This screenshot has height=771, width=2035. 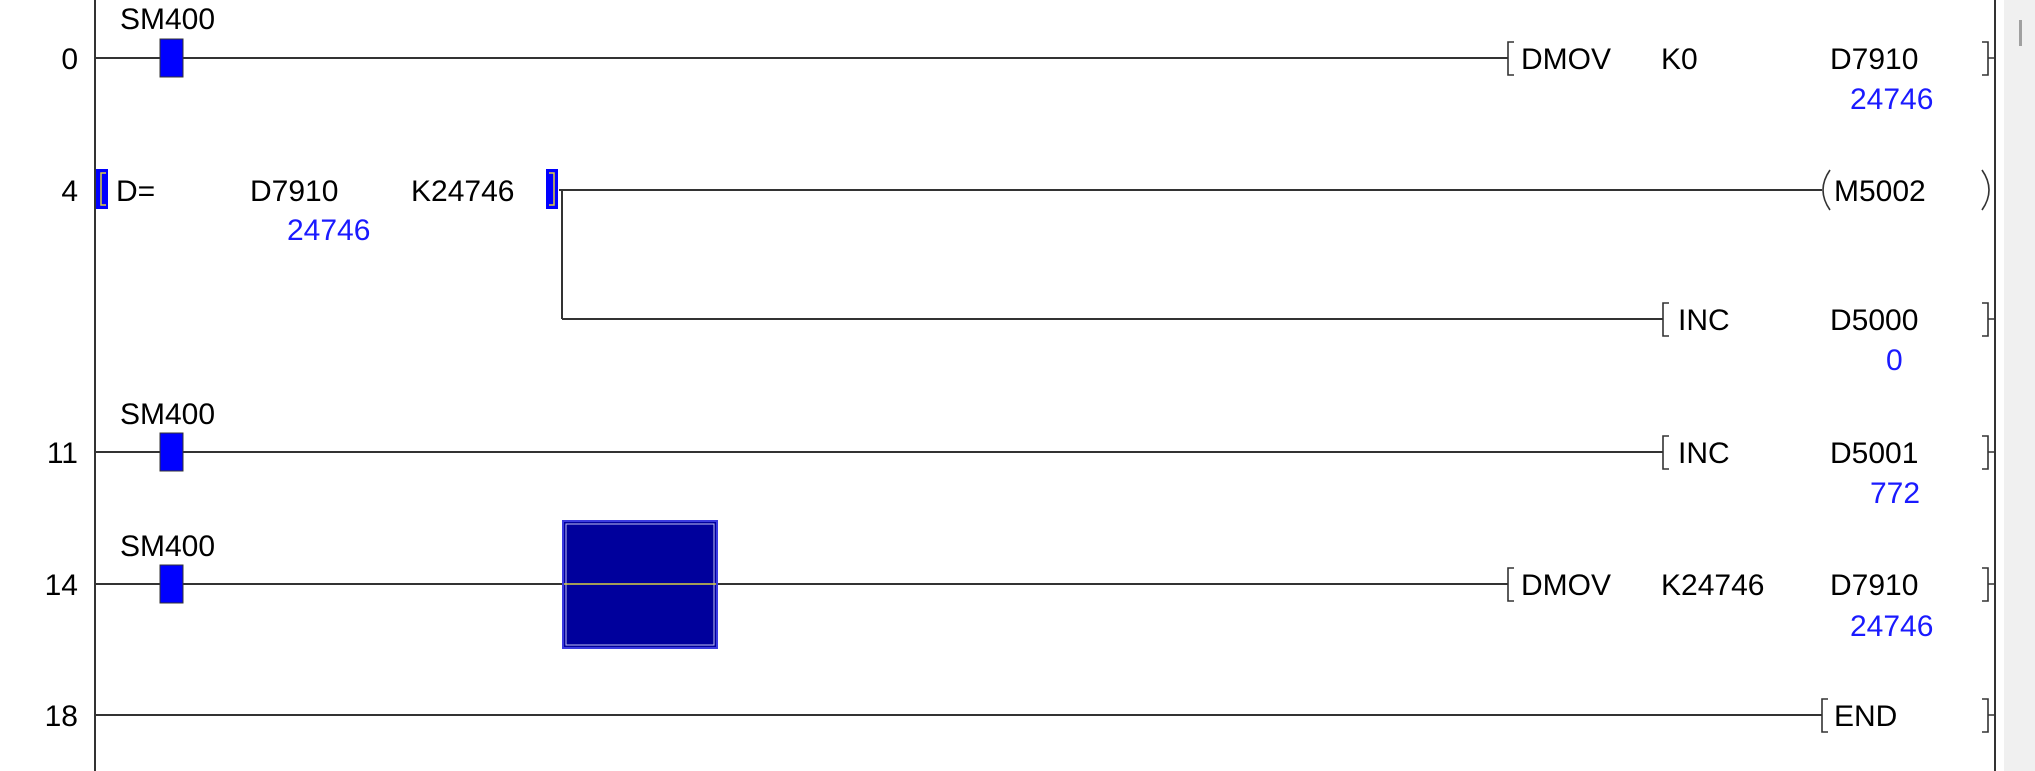 What do you see at coordinates (294, 191) in the screenshot?
I see `compare-operand-1: D7910` at bounding box center [294, 191].